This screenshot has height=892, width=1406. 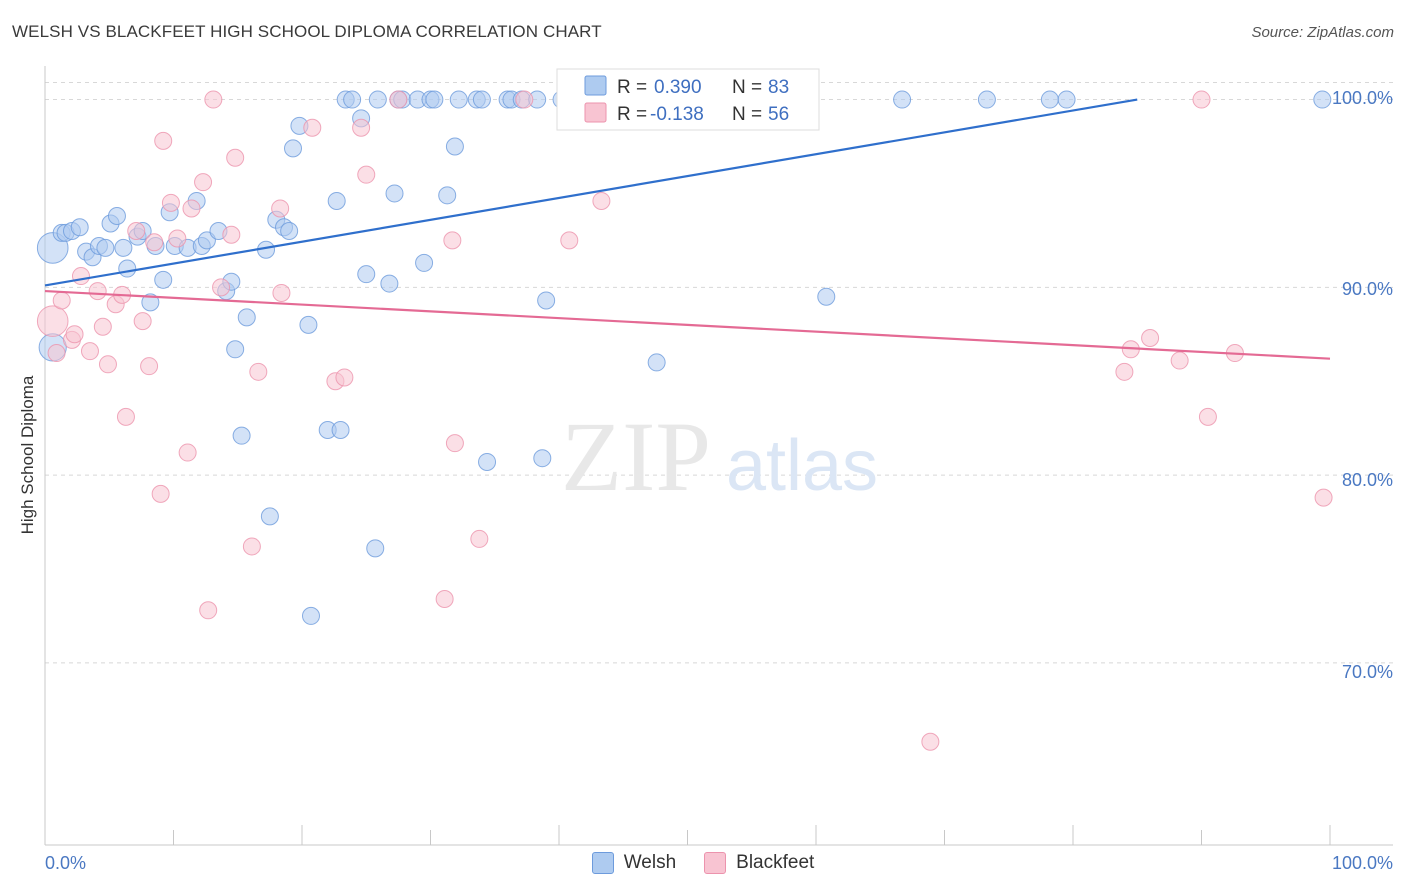 What do you see at coordinates (687, 324) in the screenshot?
I see `trend-line-blackfeet` at bounding box center [687, 324].